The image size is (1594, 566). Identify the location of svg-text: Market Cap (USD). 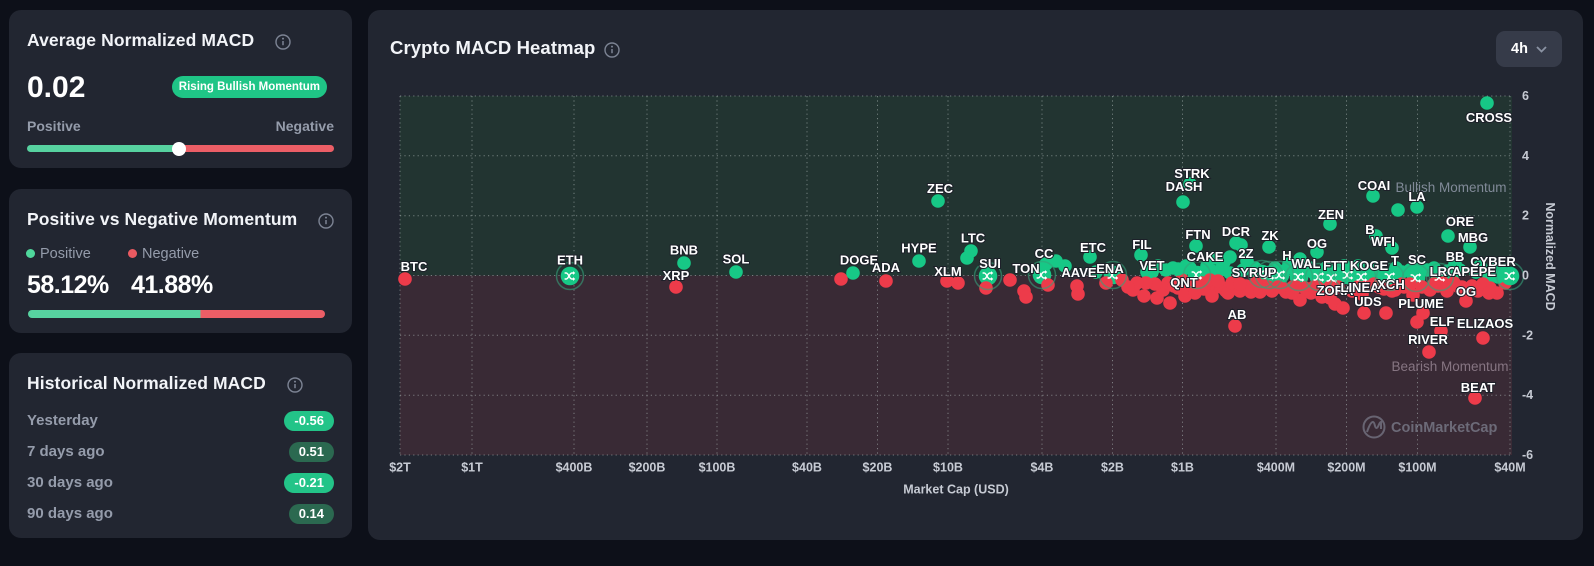
(956, 490).